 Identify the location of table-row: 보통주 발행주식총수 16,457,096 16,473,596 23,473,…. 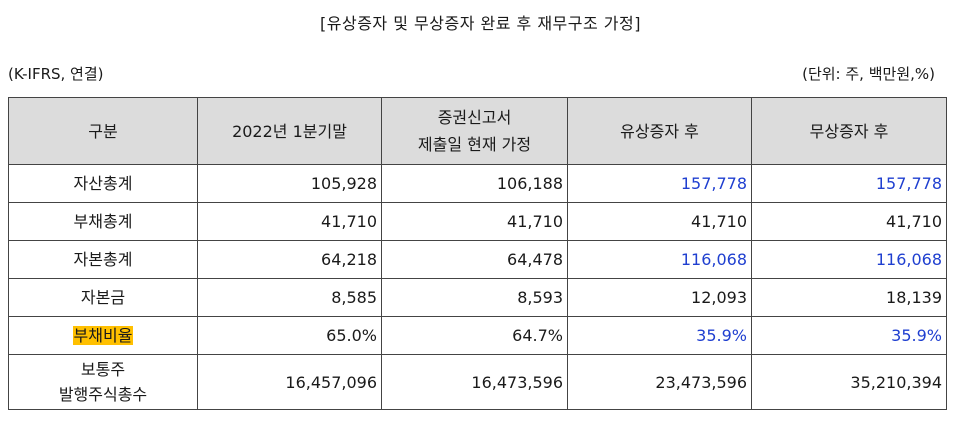
(477, 382).